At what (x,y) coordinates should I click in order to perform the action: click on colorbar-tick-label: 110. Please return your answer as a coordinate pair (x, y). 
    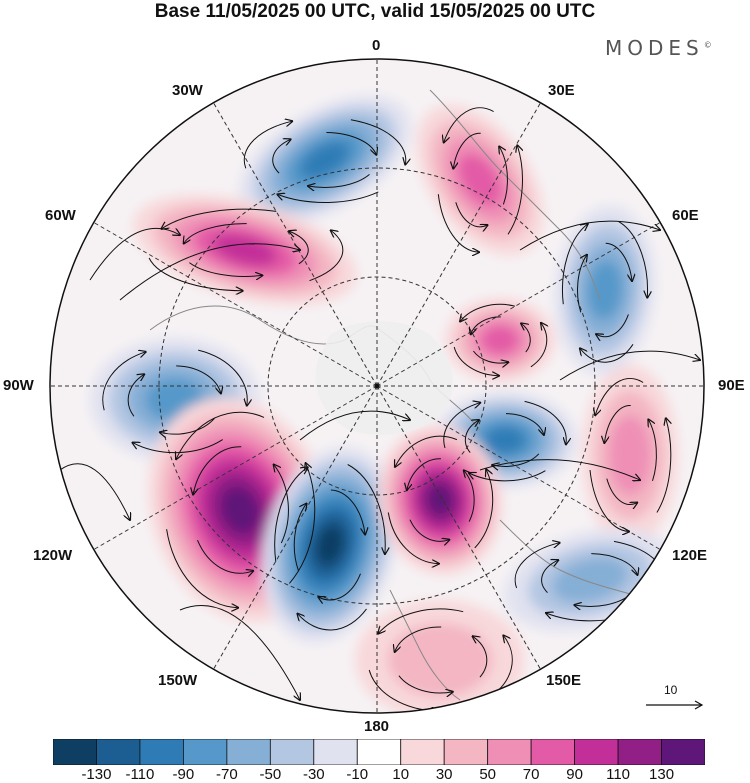
    Looking at the image, I should click on (618, 774).